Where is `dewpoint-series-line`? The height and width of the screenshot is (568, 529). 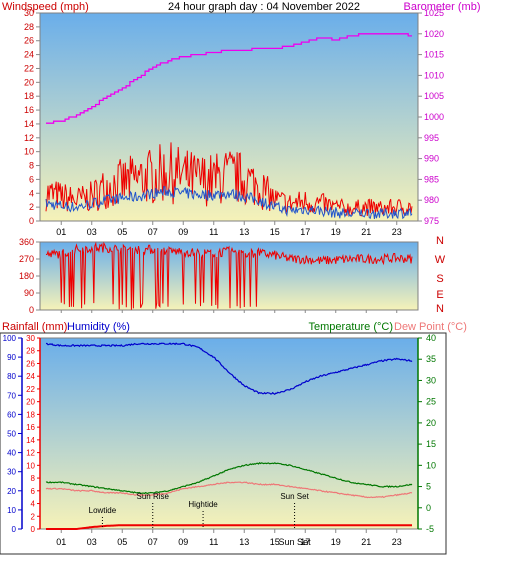
dewpoint-series-line is located at coordinates (229, 490).